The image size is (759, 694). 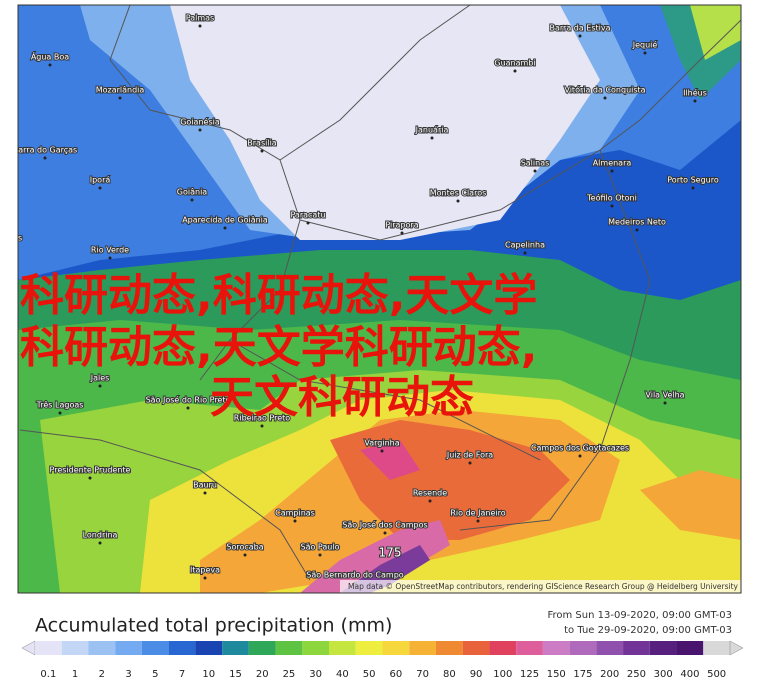 What do you see at coordinates (11, 238) in the screenshot?
I see `city-label: neiros` at bounding box center [11, 238].